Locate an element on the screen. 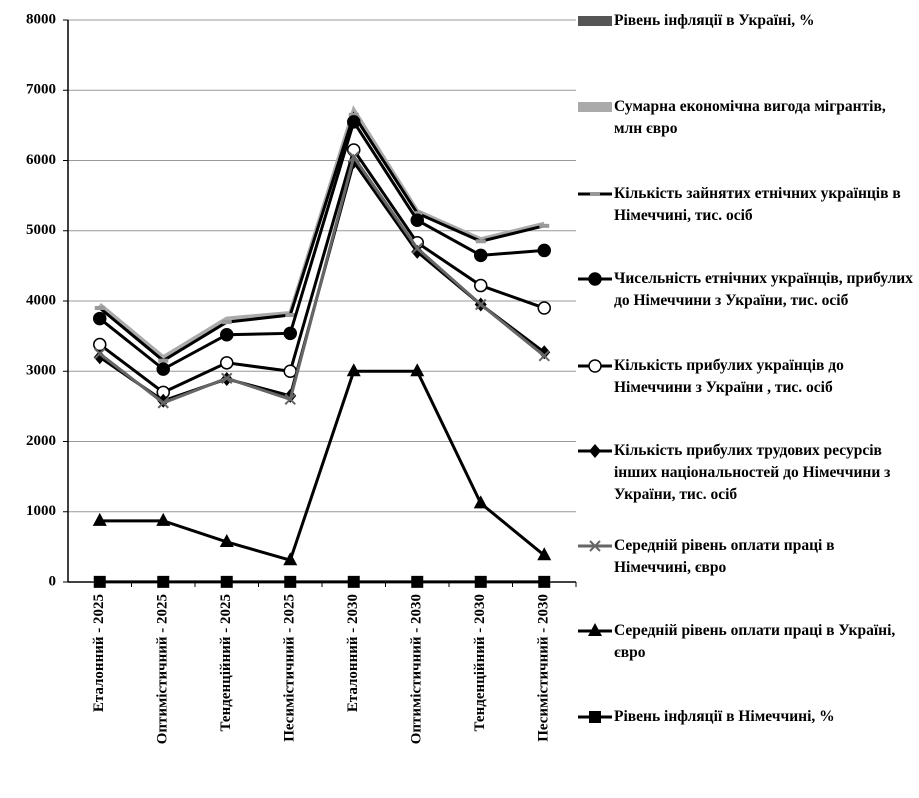 The image size is (919, 798). x-tick-label: Еталонний - 2030 is located at coordinates (353, 653).